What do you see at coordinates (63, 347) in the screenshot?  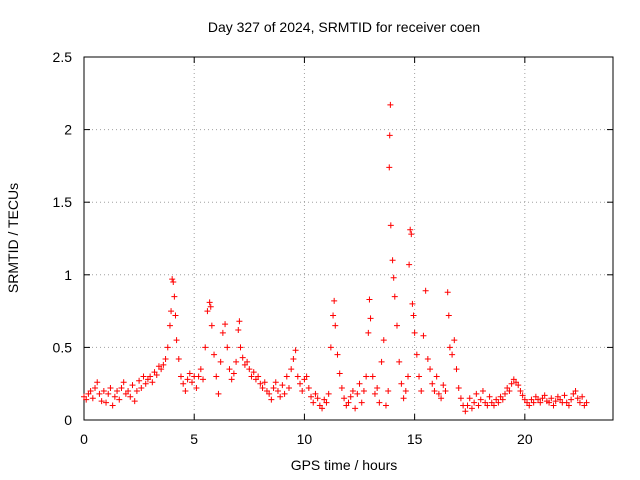 I see `y-tick-label: 0.5` at bounding box center [63, 347].